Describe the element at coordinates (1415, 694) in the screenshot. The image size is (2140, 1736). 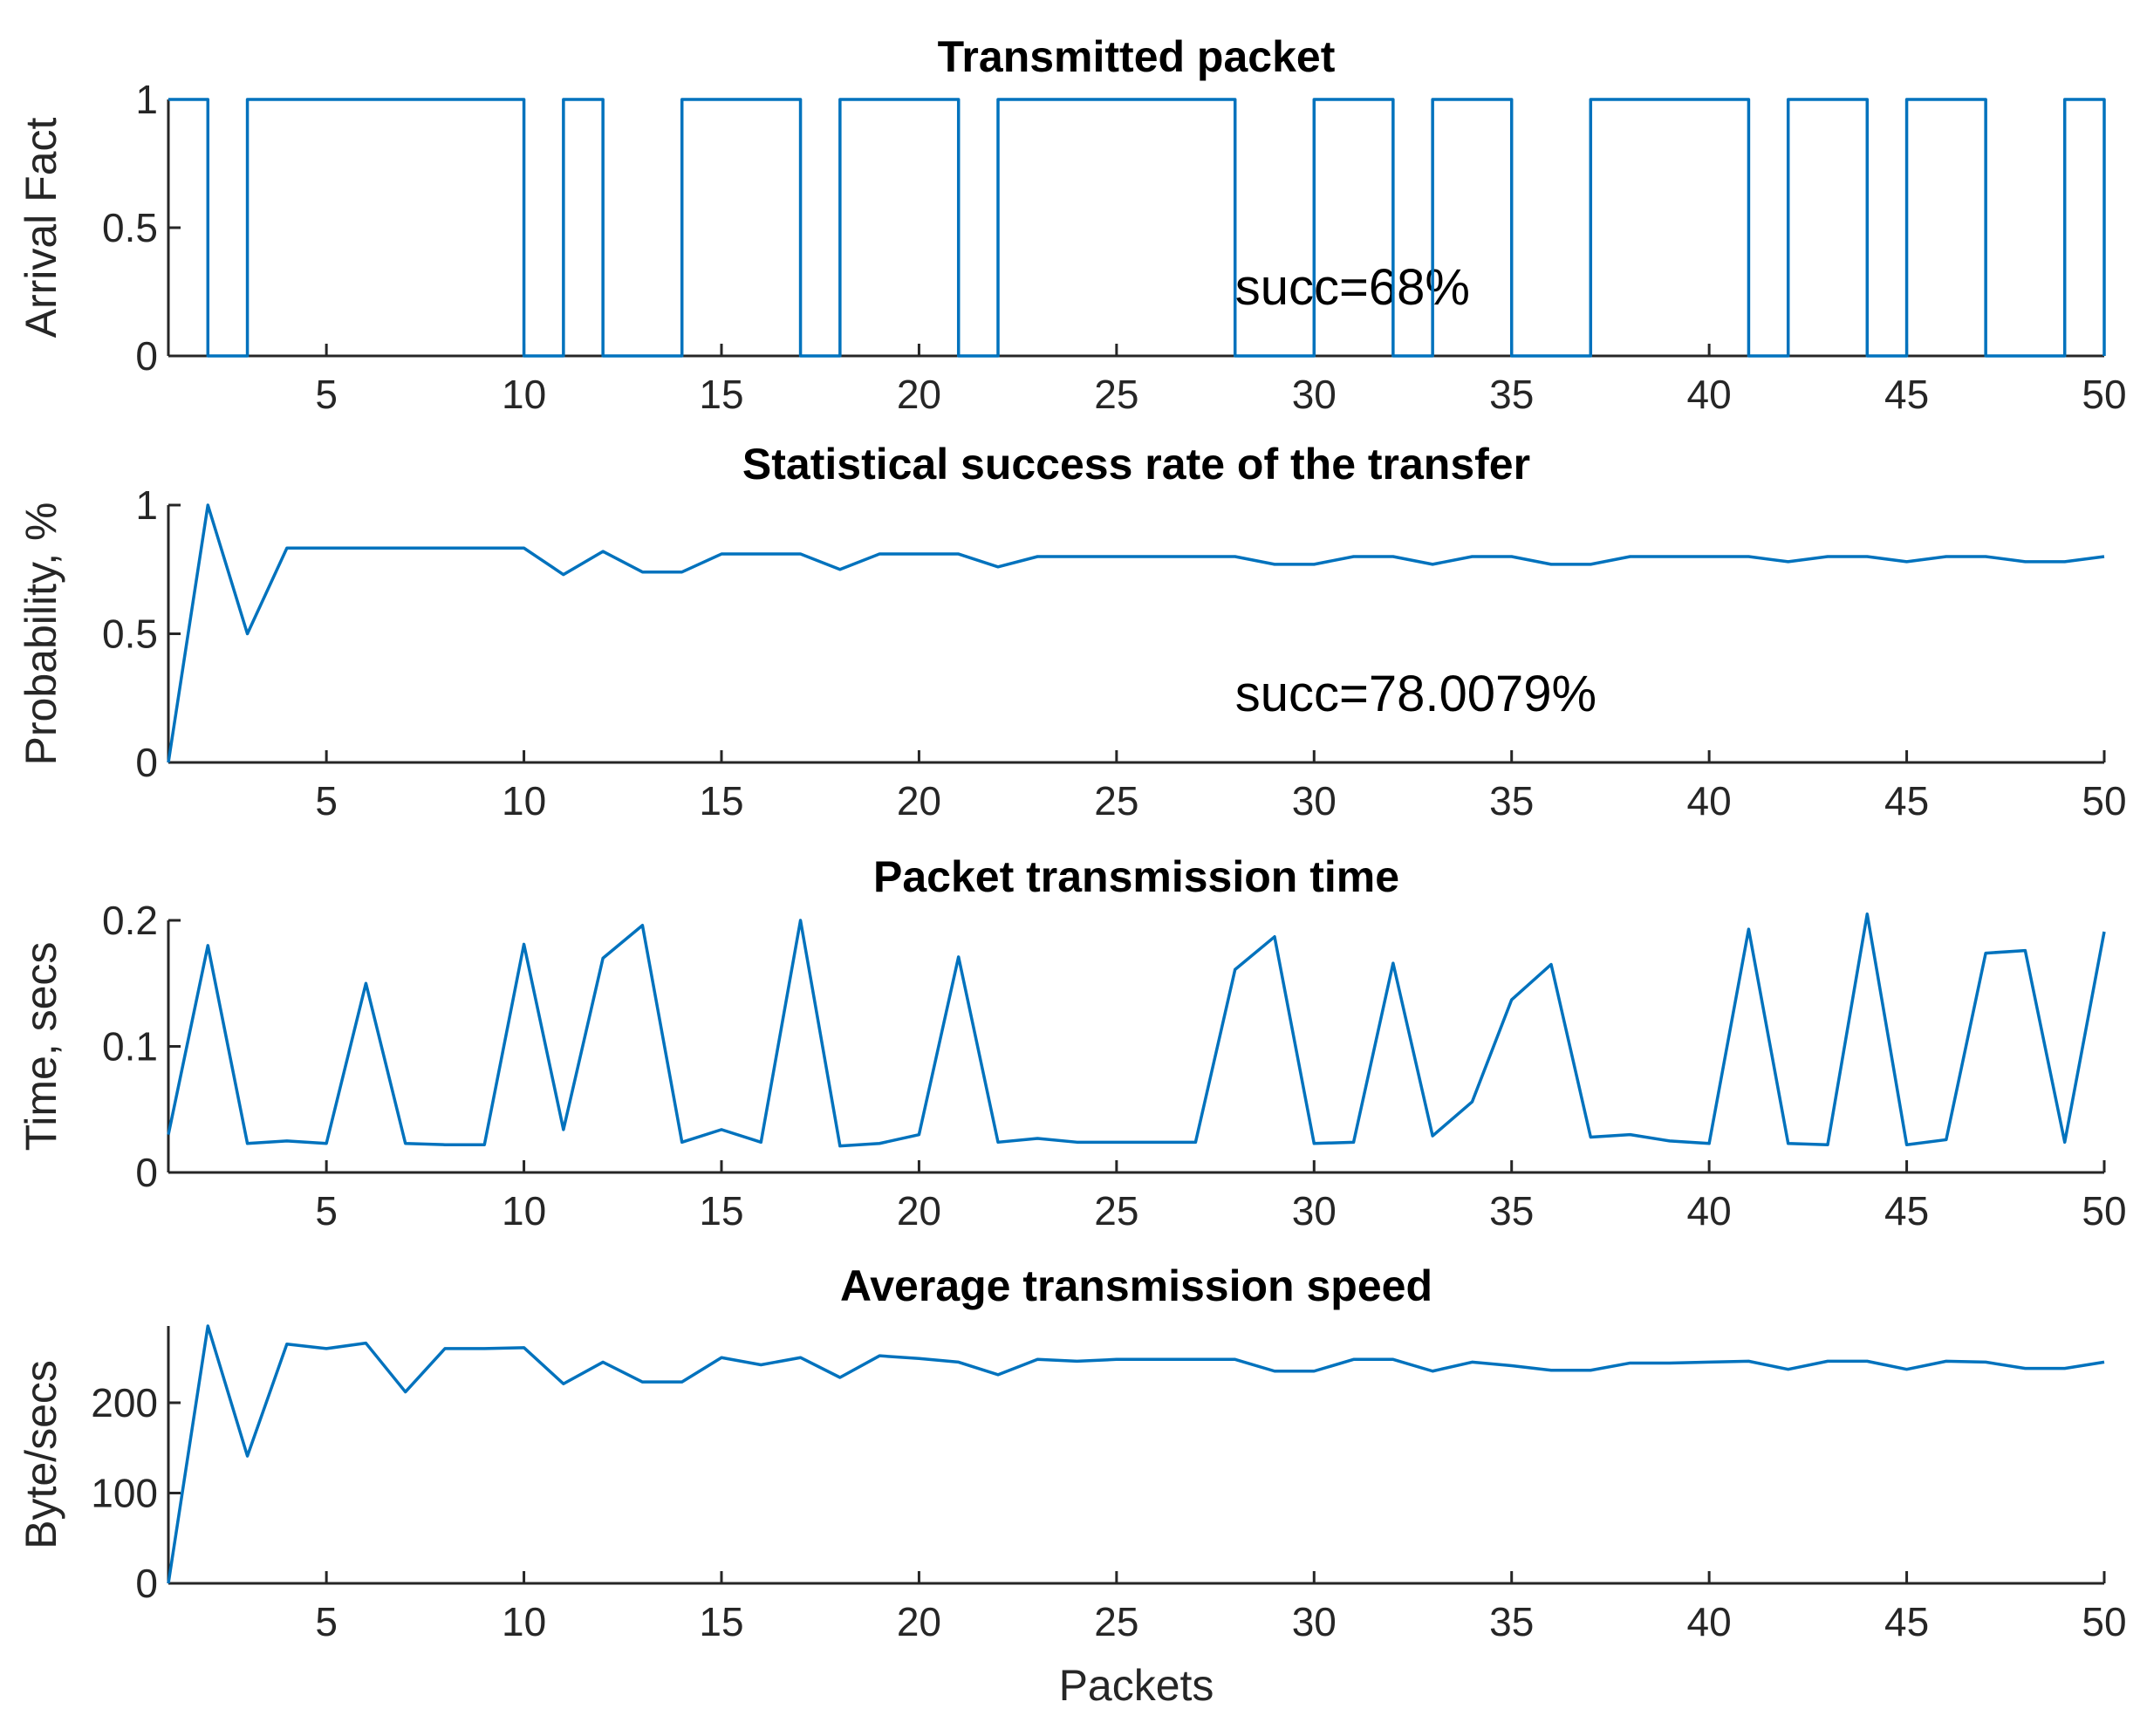
I see `success-annotation: succ=78.0079%` at that location.